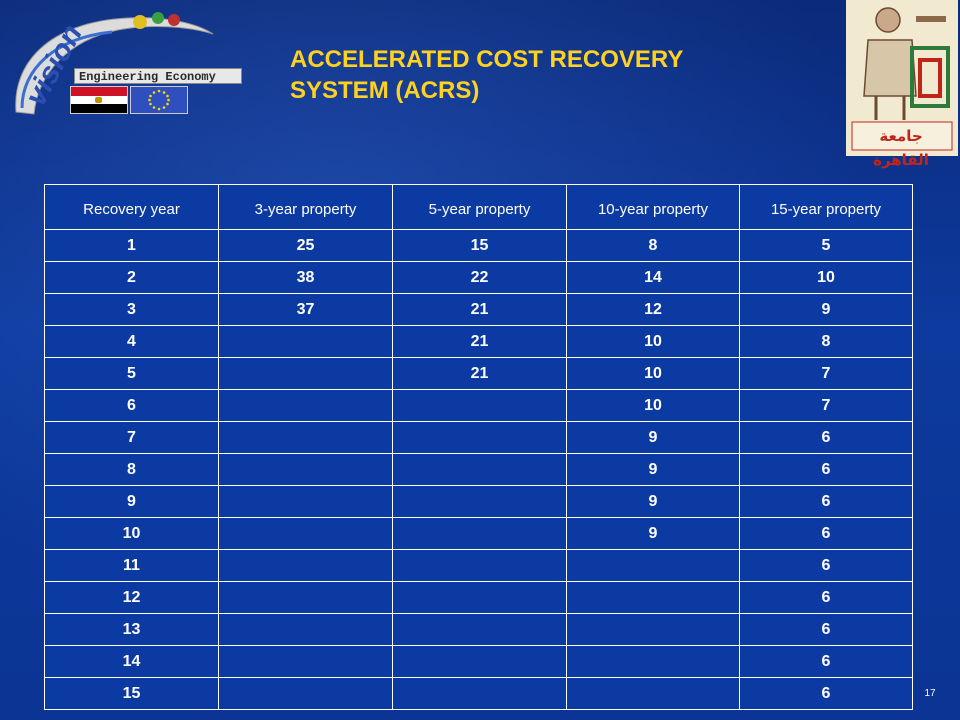 This screenshot has width=960, height=720. I want to click on table-cell: 13, so click(131, 629).